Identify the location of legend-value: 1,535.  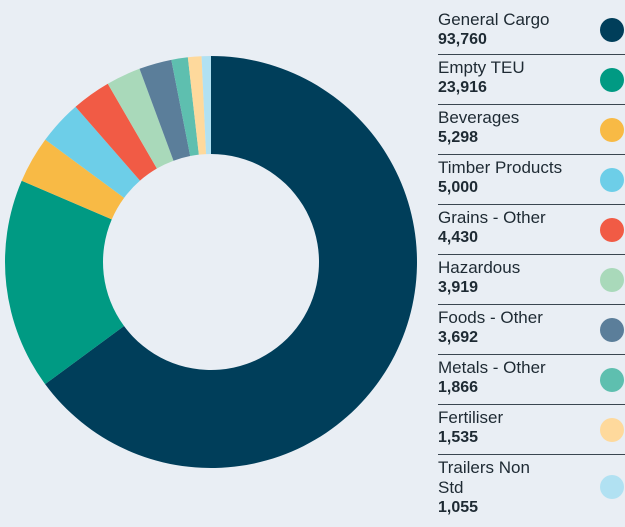
(458, 437).